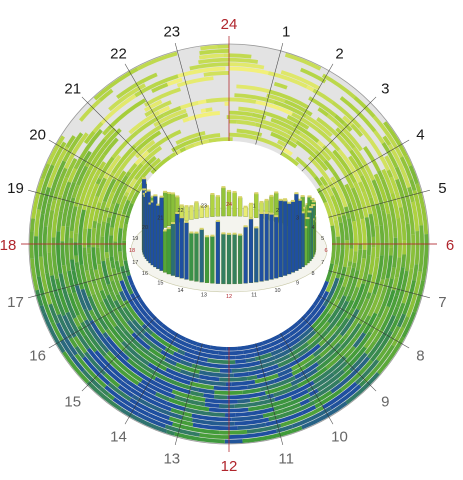 The width and height of the screenshot is (463, 480). What do you see at coordinates (145, 274) in the screenshot?
I see `inset-hour-label: 16` at bounding box center [145, 274].